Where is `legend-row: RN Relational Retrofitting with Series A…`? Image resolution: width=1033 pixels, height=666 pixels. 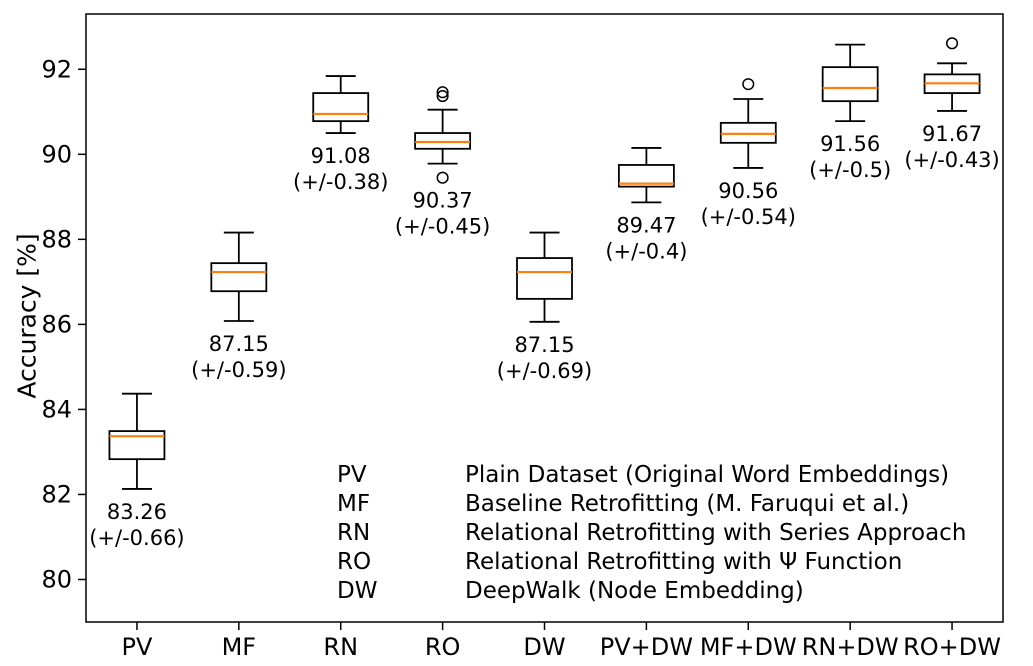 legend-row: RN Relational Retrofitting with Series A… is located at coordinates (651, 533).